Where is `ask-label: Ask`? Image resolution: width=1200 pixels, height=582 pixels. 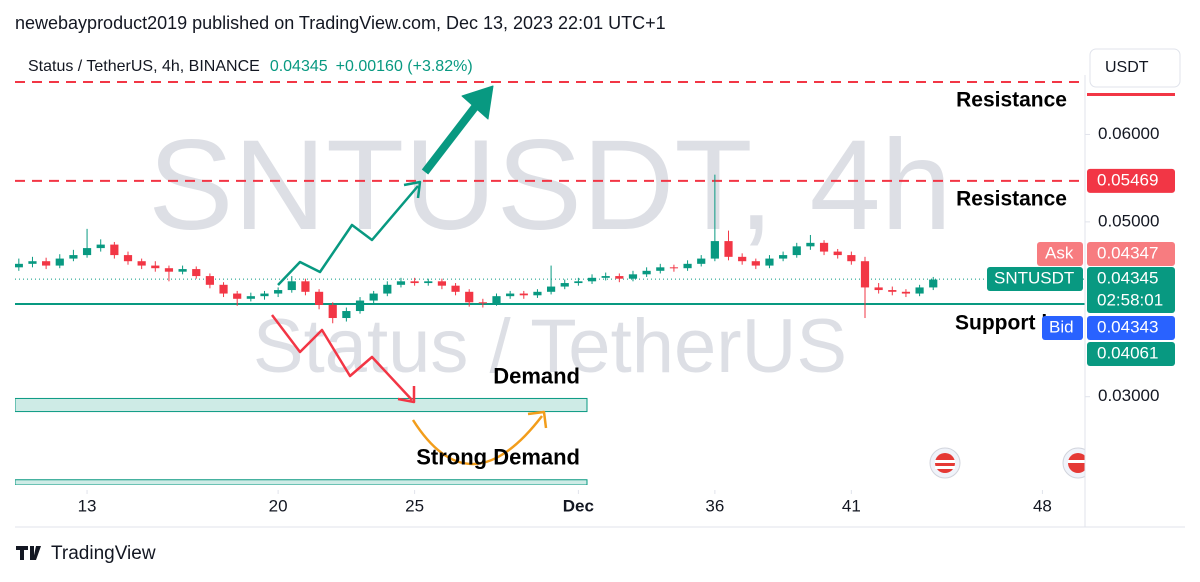
ask-label: Ask is located at coordinates (1059, 252).